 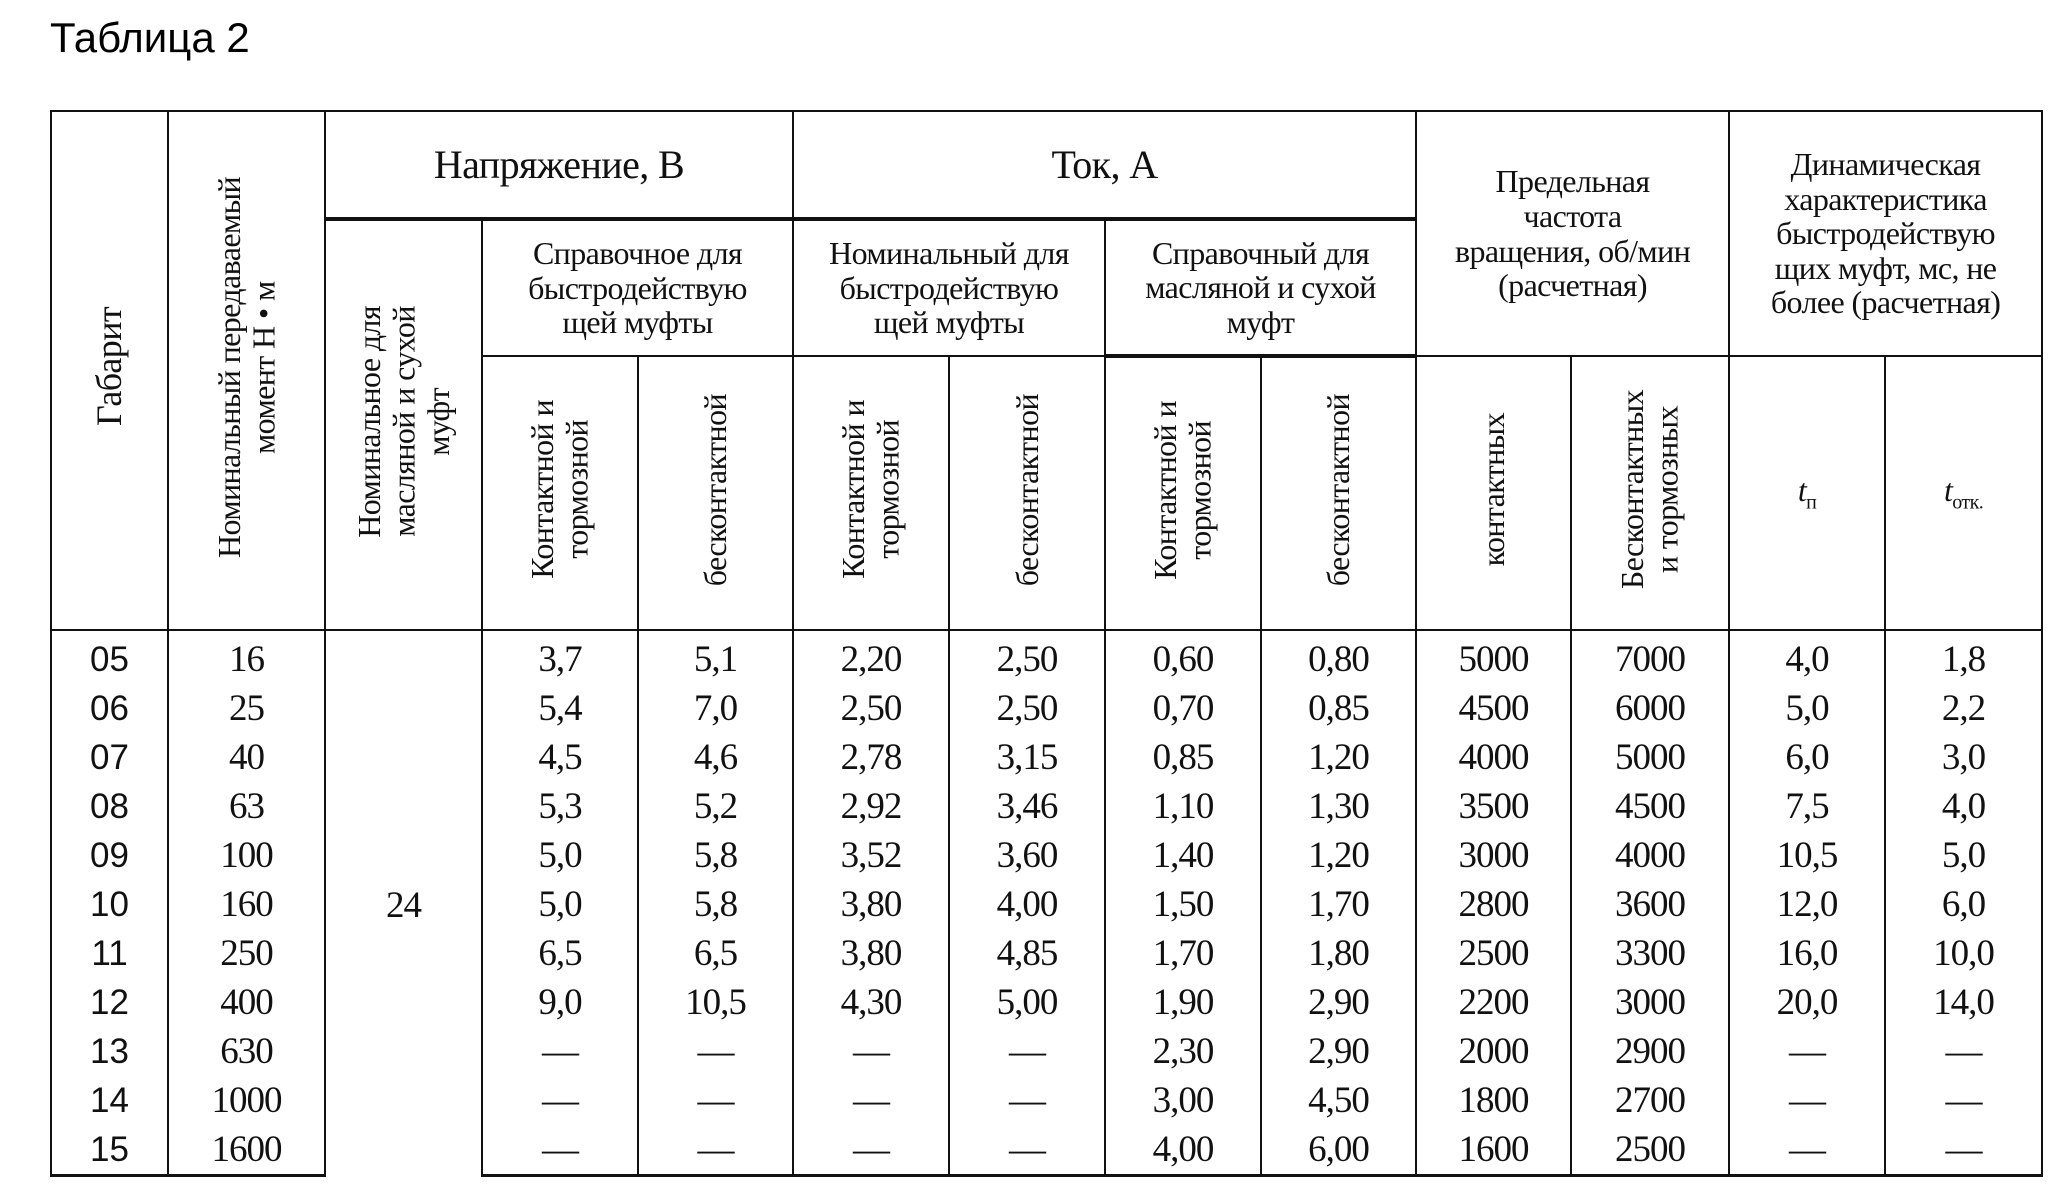 I want to click on header-i-contactless: бесконтактной, so click(x=1027, y=493).